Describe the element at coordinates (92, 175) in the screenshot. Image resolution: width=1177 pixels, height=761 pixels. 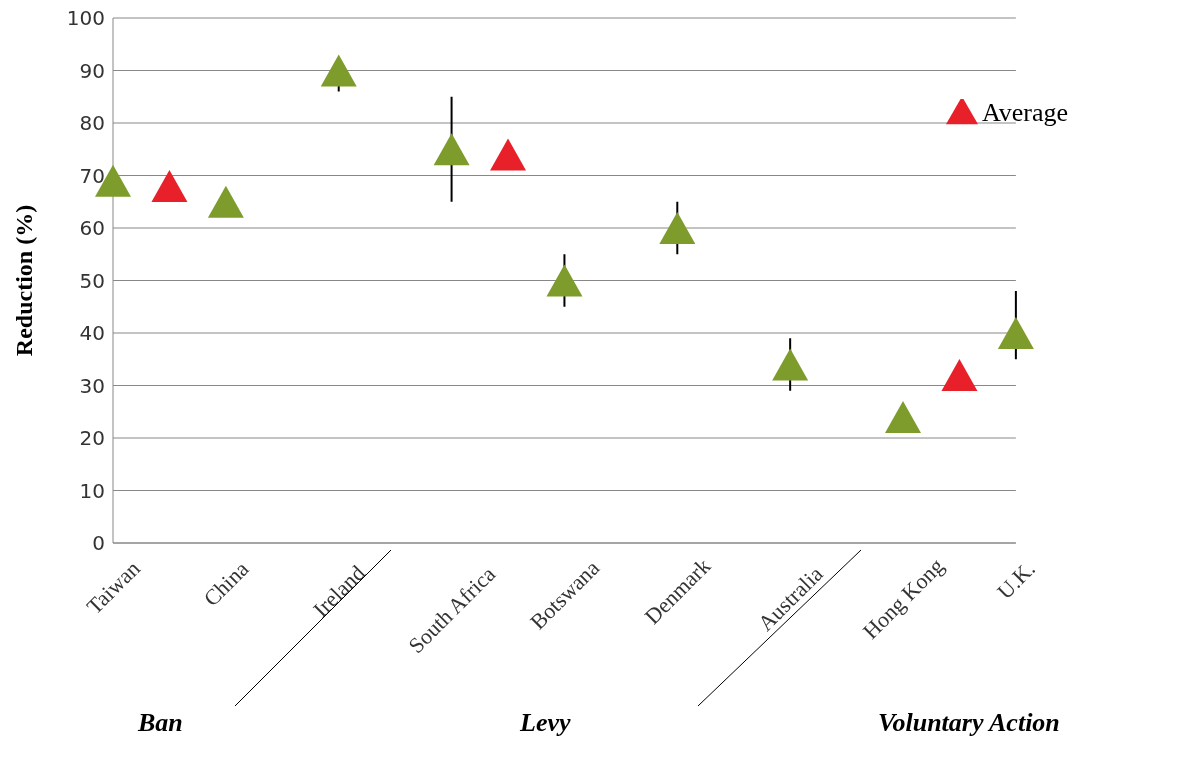
I see `y-tick-label: 70` at that location.